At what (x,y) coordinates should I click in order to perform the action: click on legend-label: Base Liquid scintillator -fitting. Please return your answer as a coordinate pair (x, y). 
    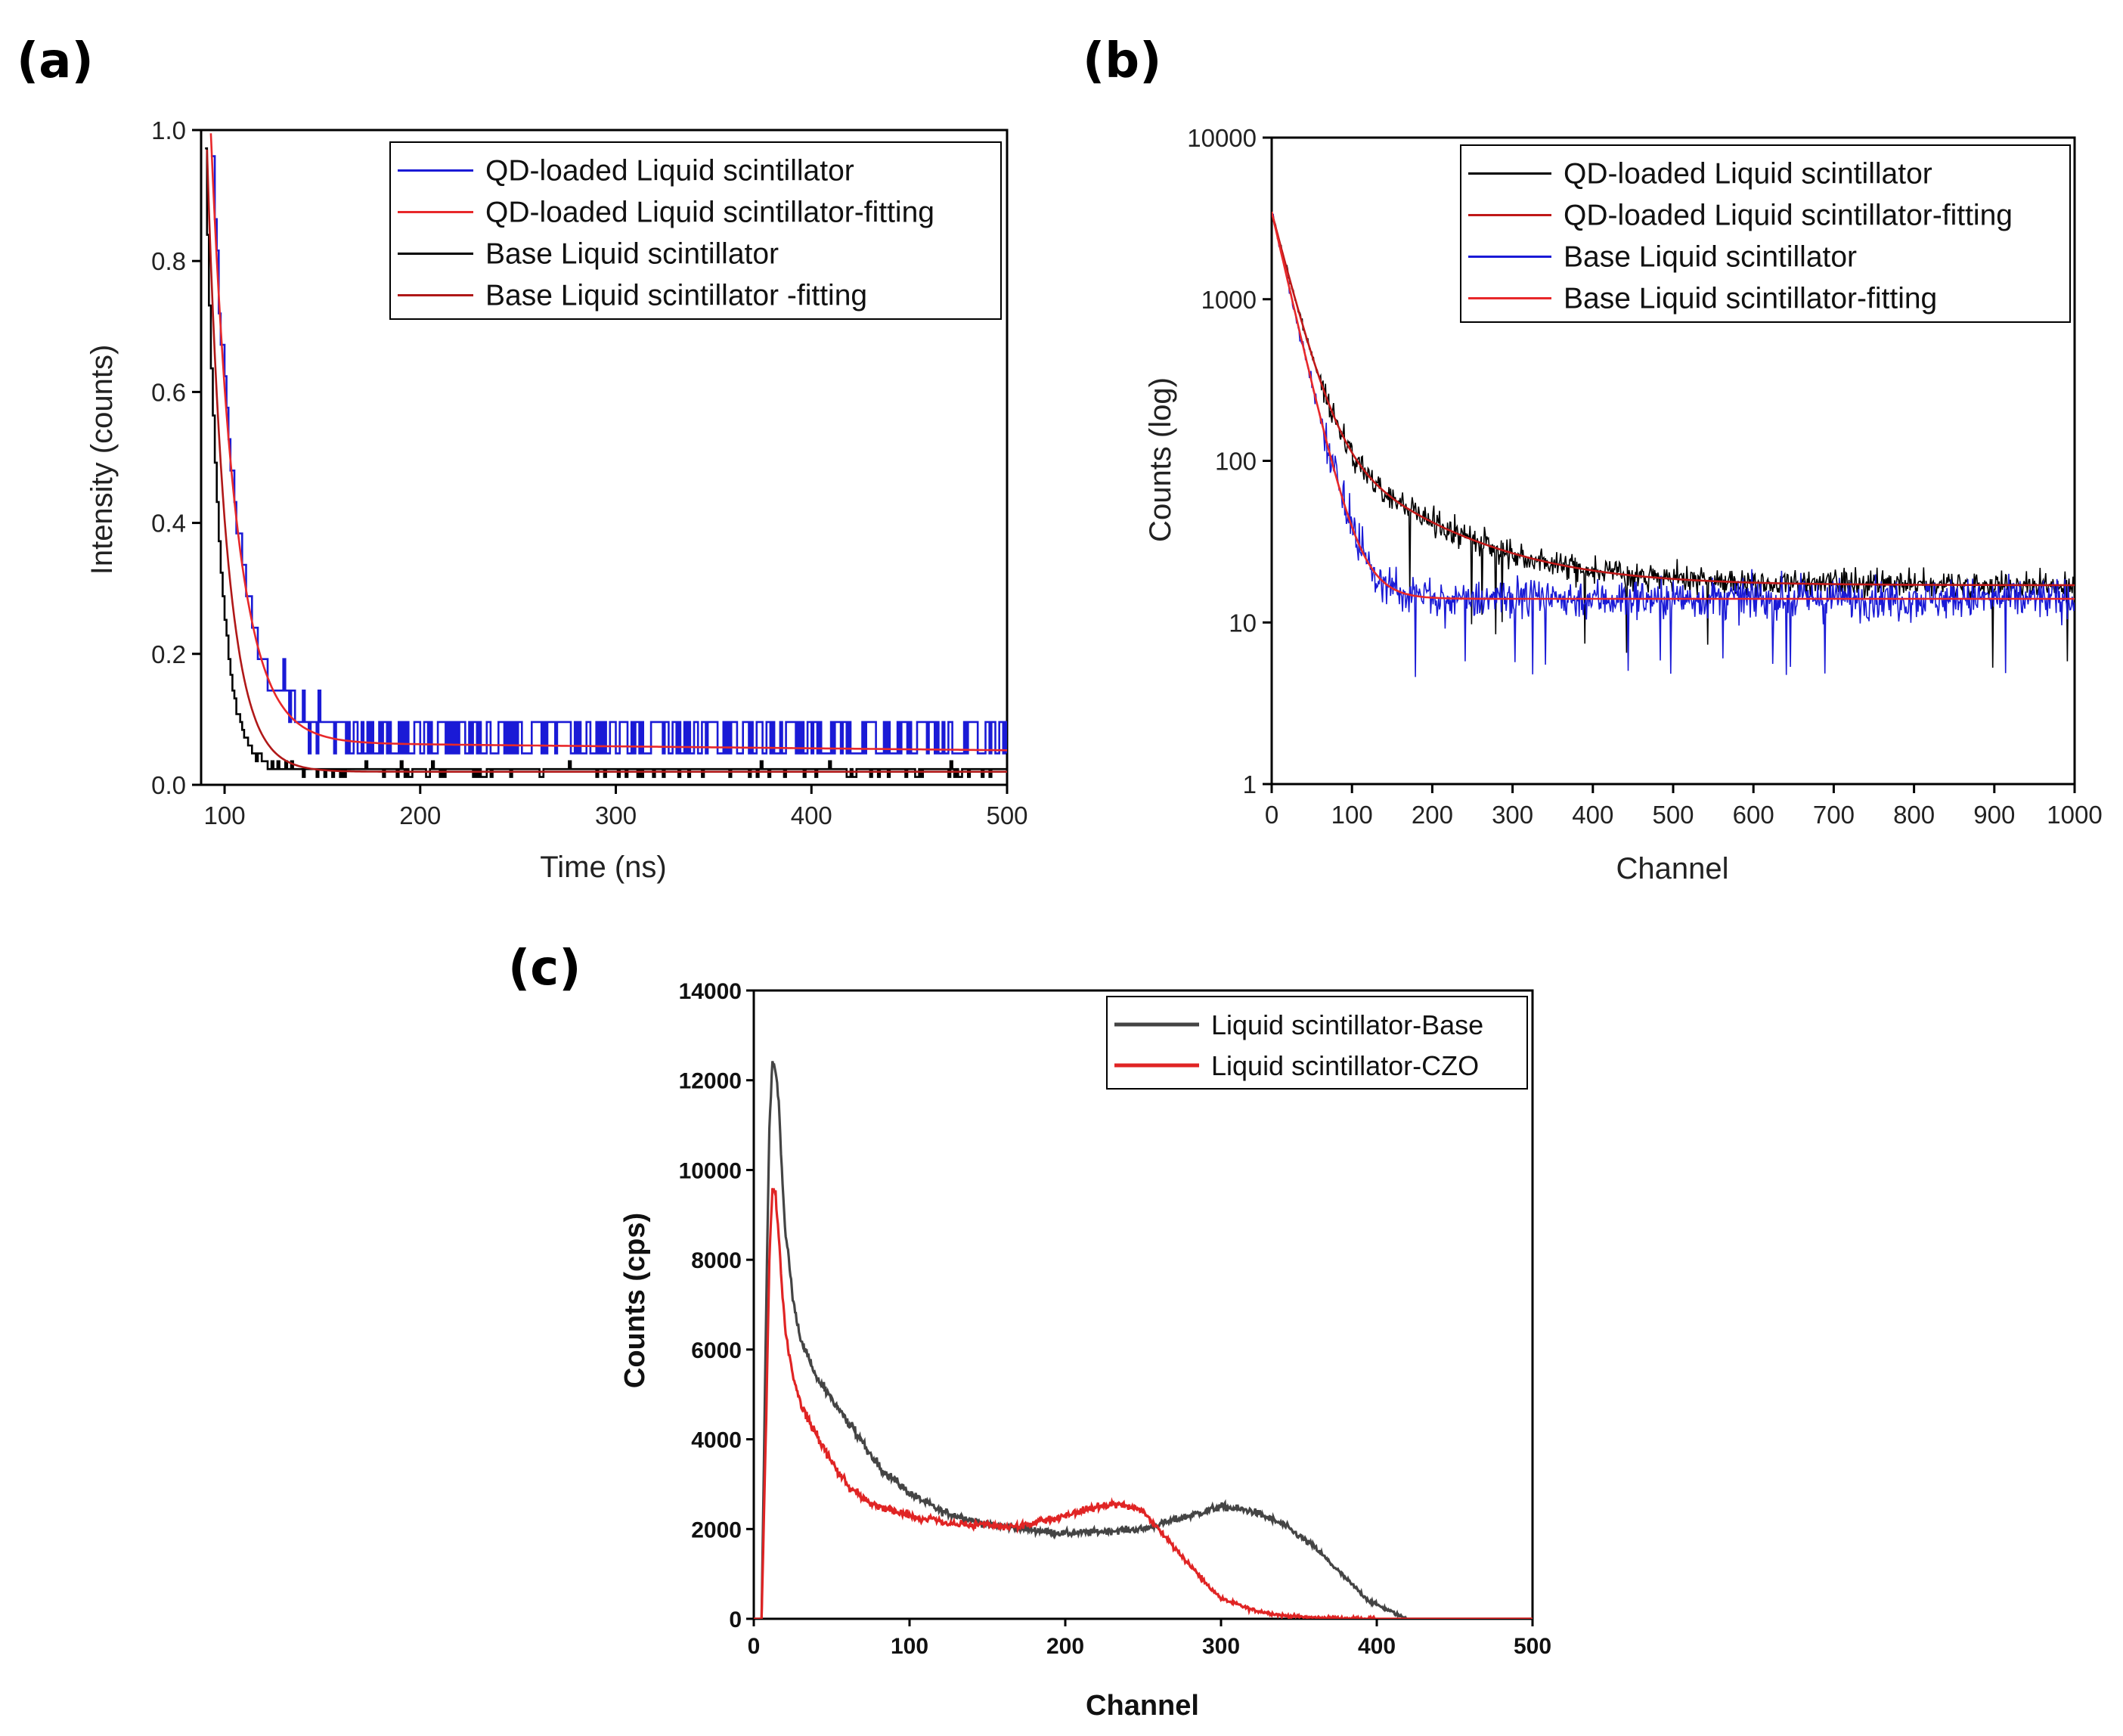
    Looking at the image, I should click on (676, 296).